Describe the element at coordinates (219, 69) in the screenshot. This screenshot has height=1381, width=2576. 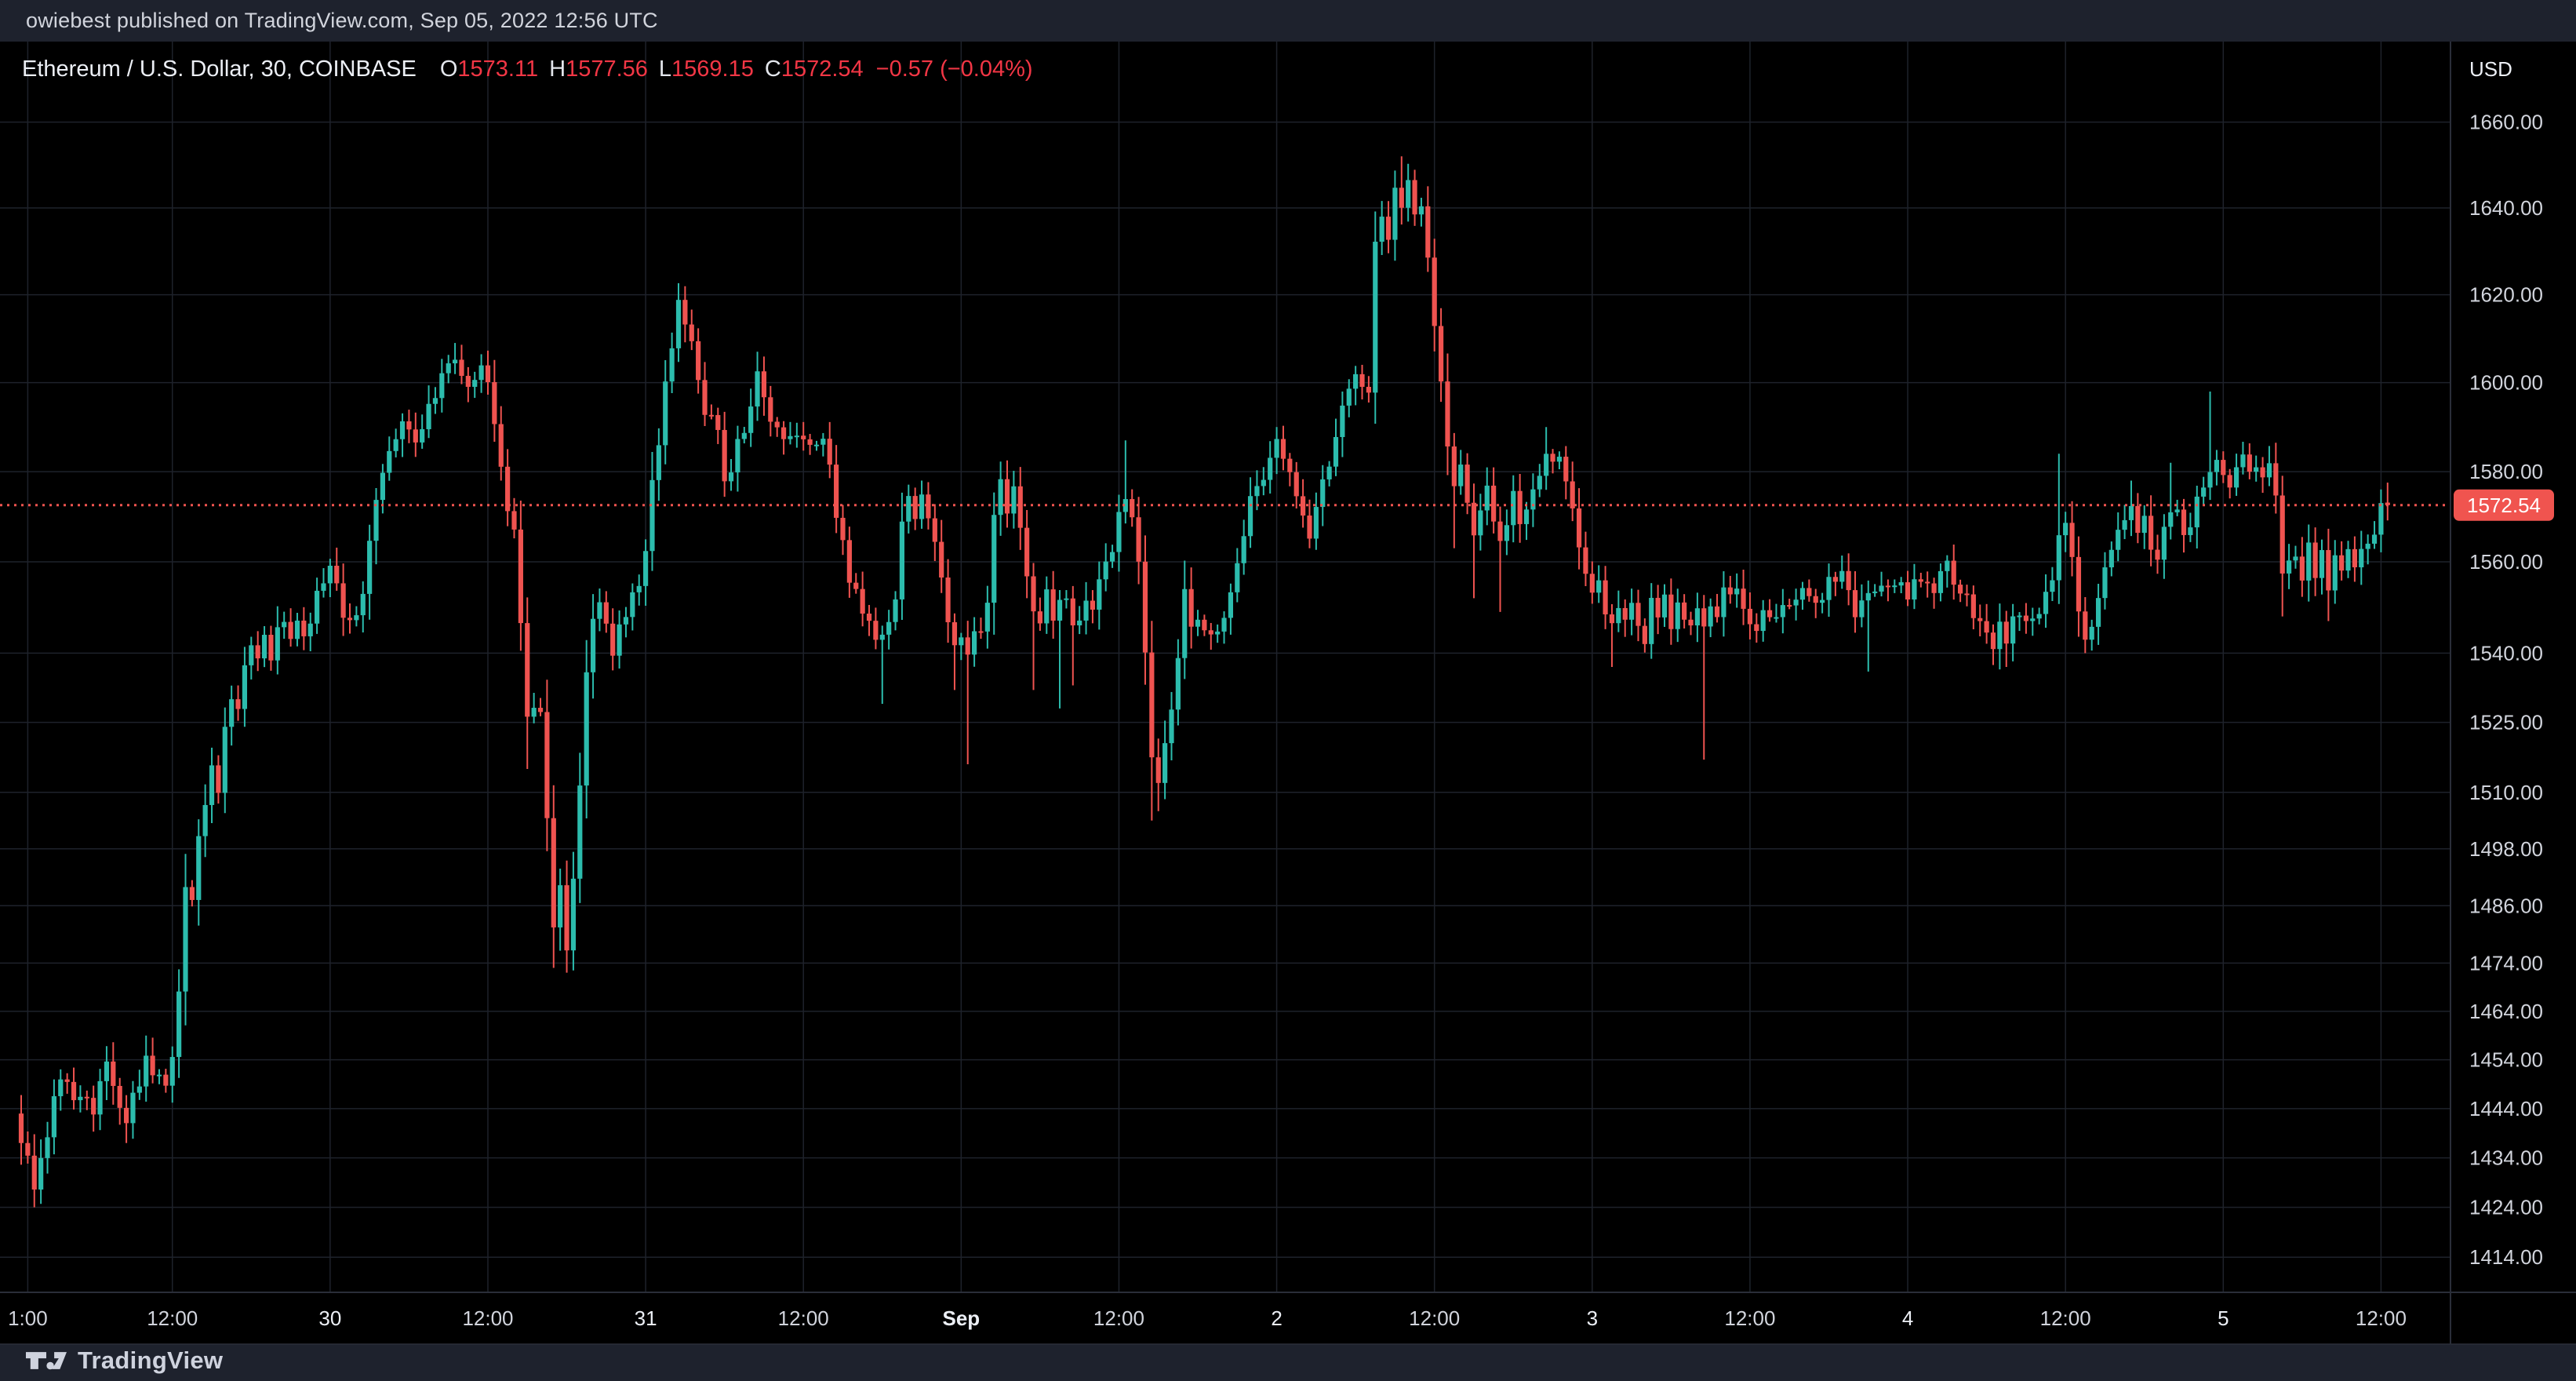
I see `symbol-title: Ethereum / U.S. Dollar, 30, COINBASE` at that location.